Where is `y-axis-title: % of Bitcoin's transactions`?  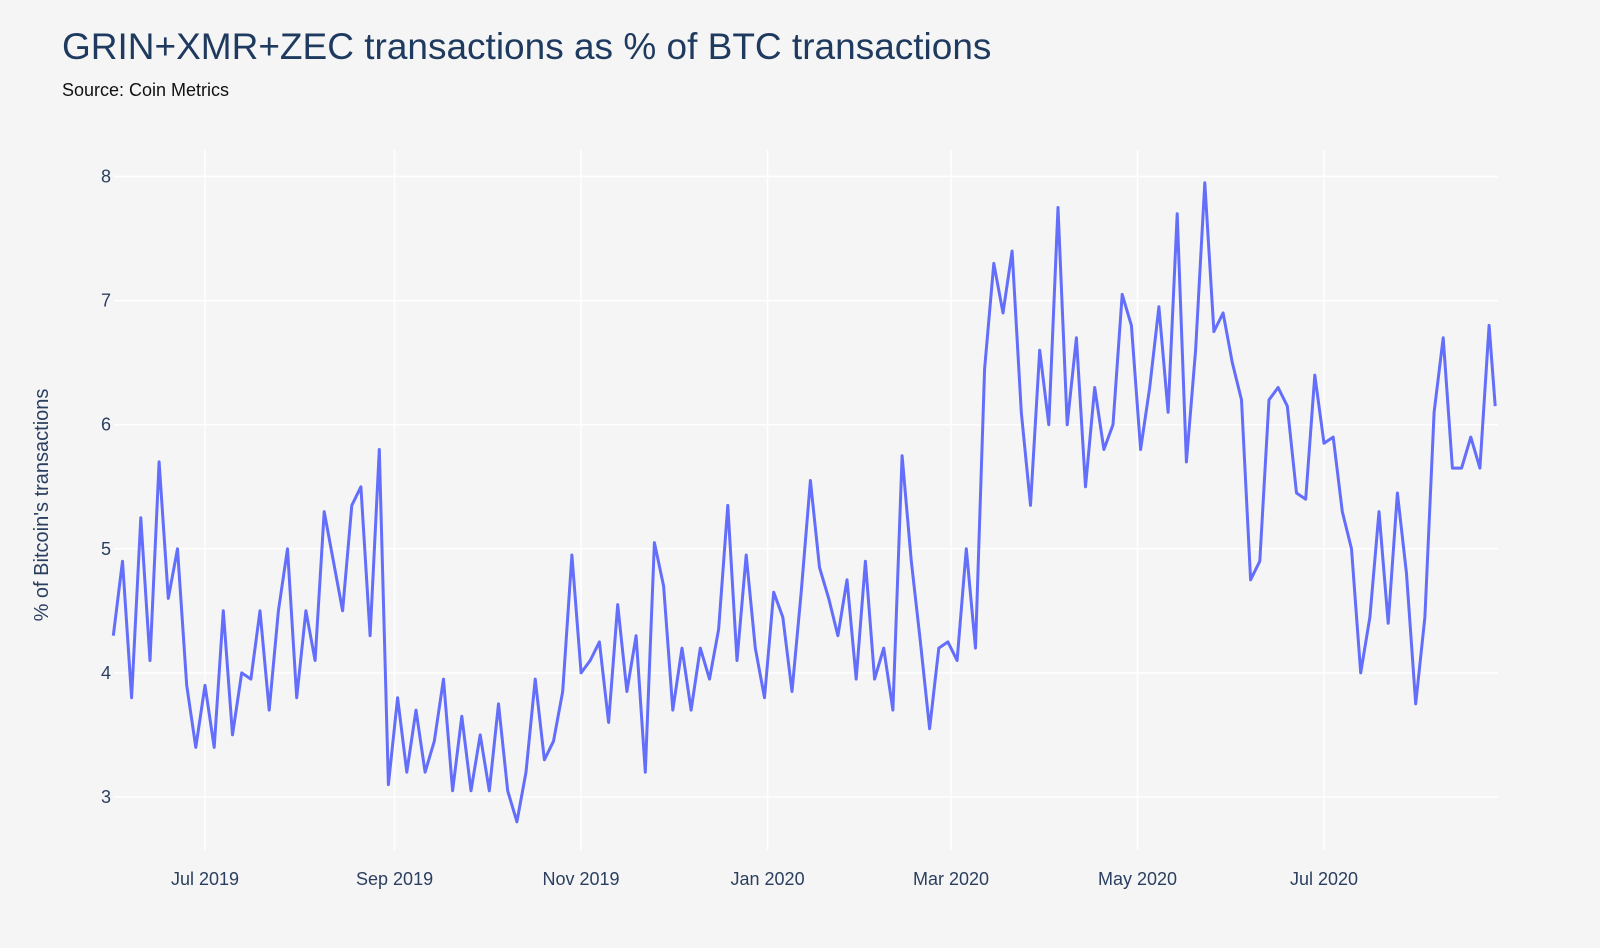 y-axis-title: % of Bitcoin's transactions is located at coordinates (42, 505).